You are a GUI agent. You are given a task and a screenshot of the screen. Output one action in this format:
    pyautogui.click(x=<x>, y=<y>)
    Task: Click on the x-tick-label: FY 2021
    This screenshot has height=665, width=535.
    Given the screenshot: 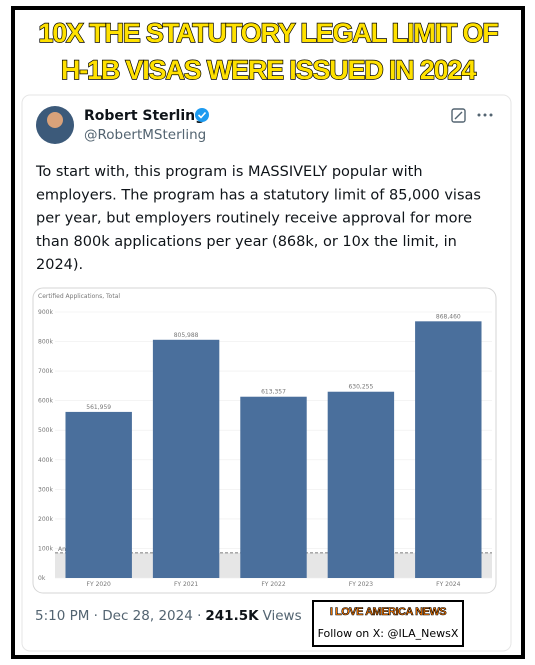 What is the action you would take?
    pyautogui.click(x=186, y=584)
    